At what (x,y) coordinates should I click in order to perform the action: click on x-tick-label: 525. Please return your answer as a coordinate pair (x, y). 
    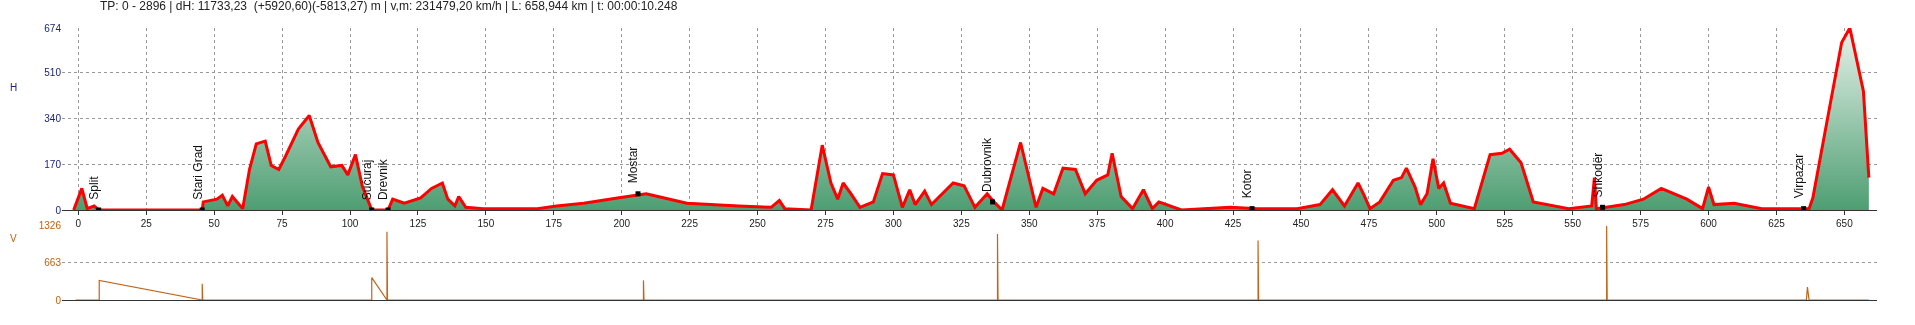
    Looking at the image, I should click on (1505, 223).